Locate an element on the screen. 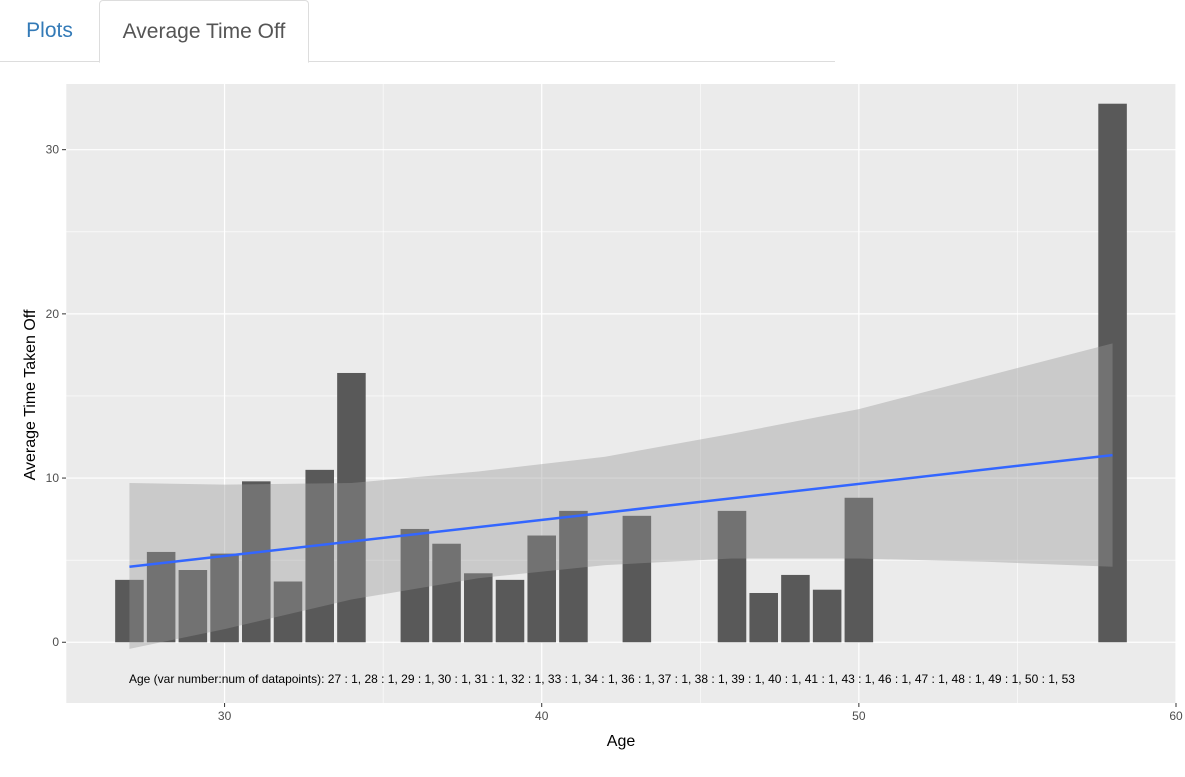 The height and width of the screenshot is (777, 1185). x-axis: 30 40 50 60 is located at coordinates (700, 713).